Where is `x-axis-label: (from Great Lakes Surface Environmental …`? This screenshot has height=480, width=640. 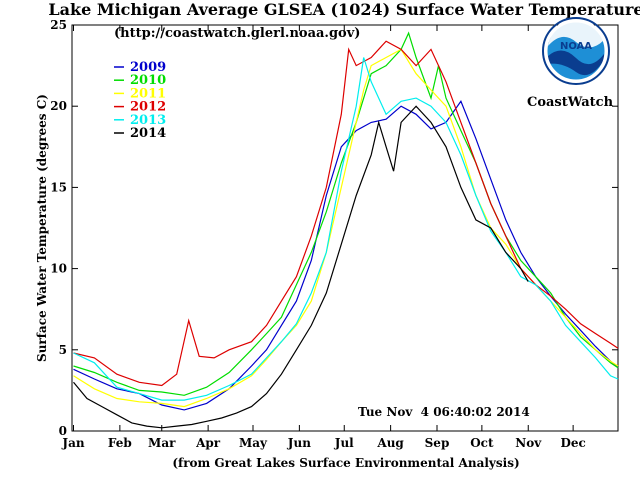 x-axis-label: (from Great Lakes Surface Environmental … is located at coordinates (345, 463).